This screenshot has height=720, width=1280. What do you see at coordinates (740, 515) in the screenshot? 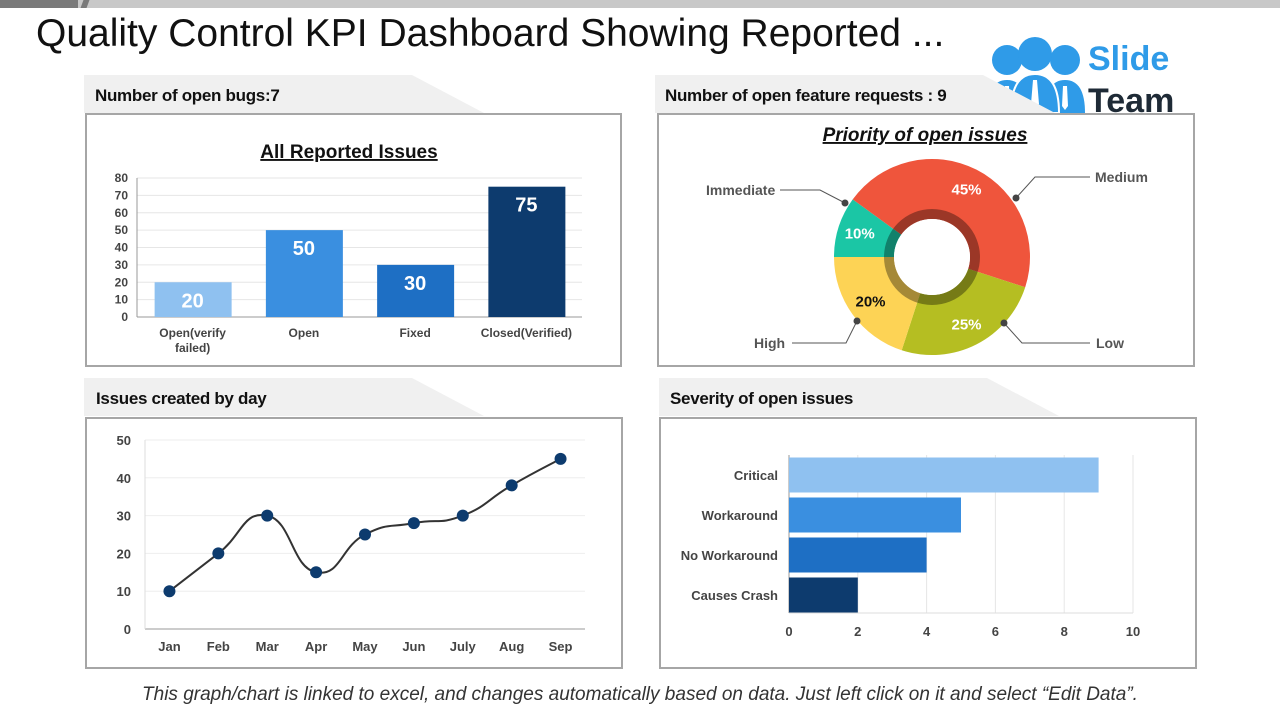
I see `y-tick-label: Workaround` at bounding box center [740, 515].